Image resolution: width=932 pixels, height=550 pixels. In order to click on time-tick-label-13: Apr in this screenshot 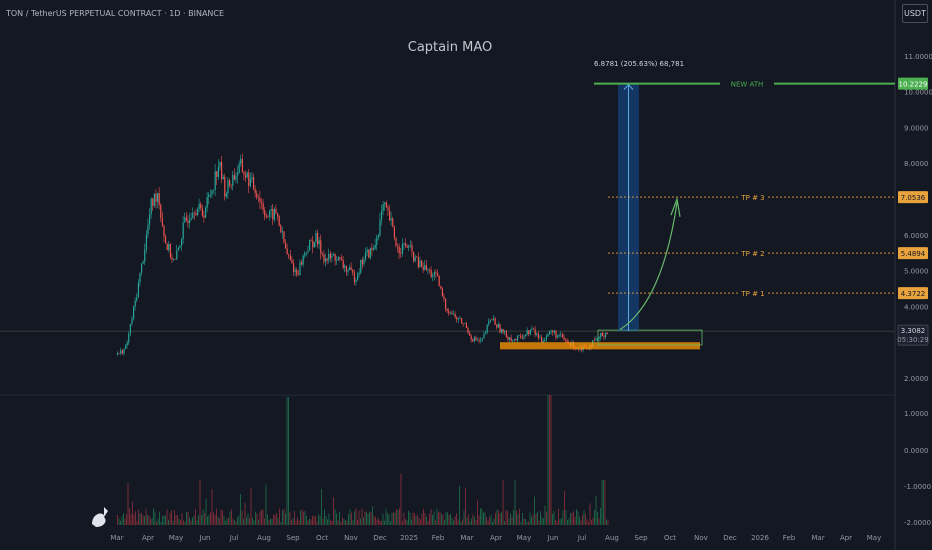, I will do `click(496, 538)`.